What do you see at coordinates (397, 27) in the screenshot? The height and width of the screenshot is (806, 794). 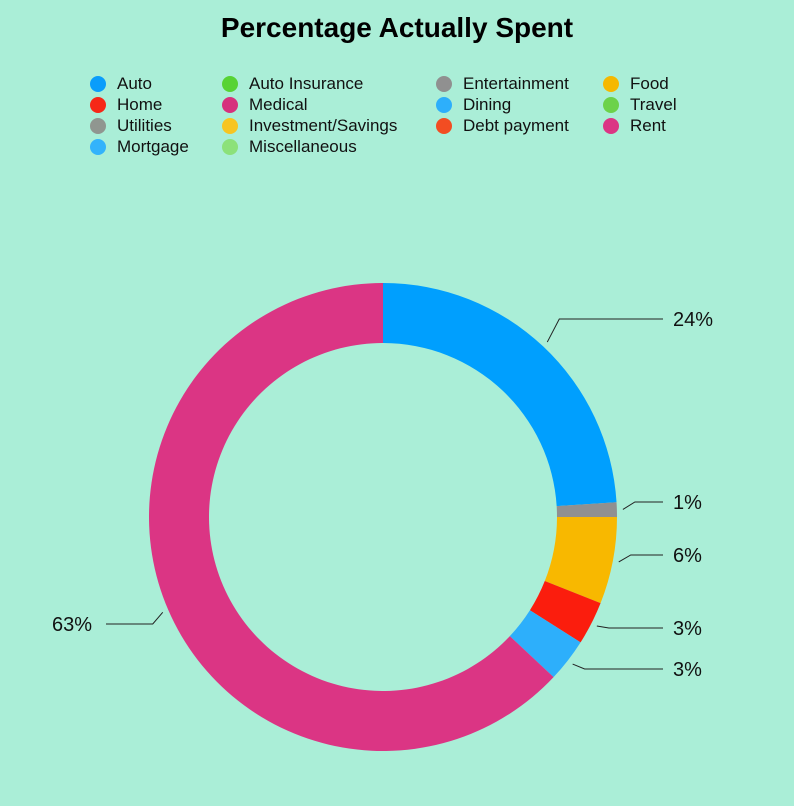 I see `chart-title: Percentage Actually Spent` at bounding box center [397, 27].